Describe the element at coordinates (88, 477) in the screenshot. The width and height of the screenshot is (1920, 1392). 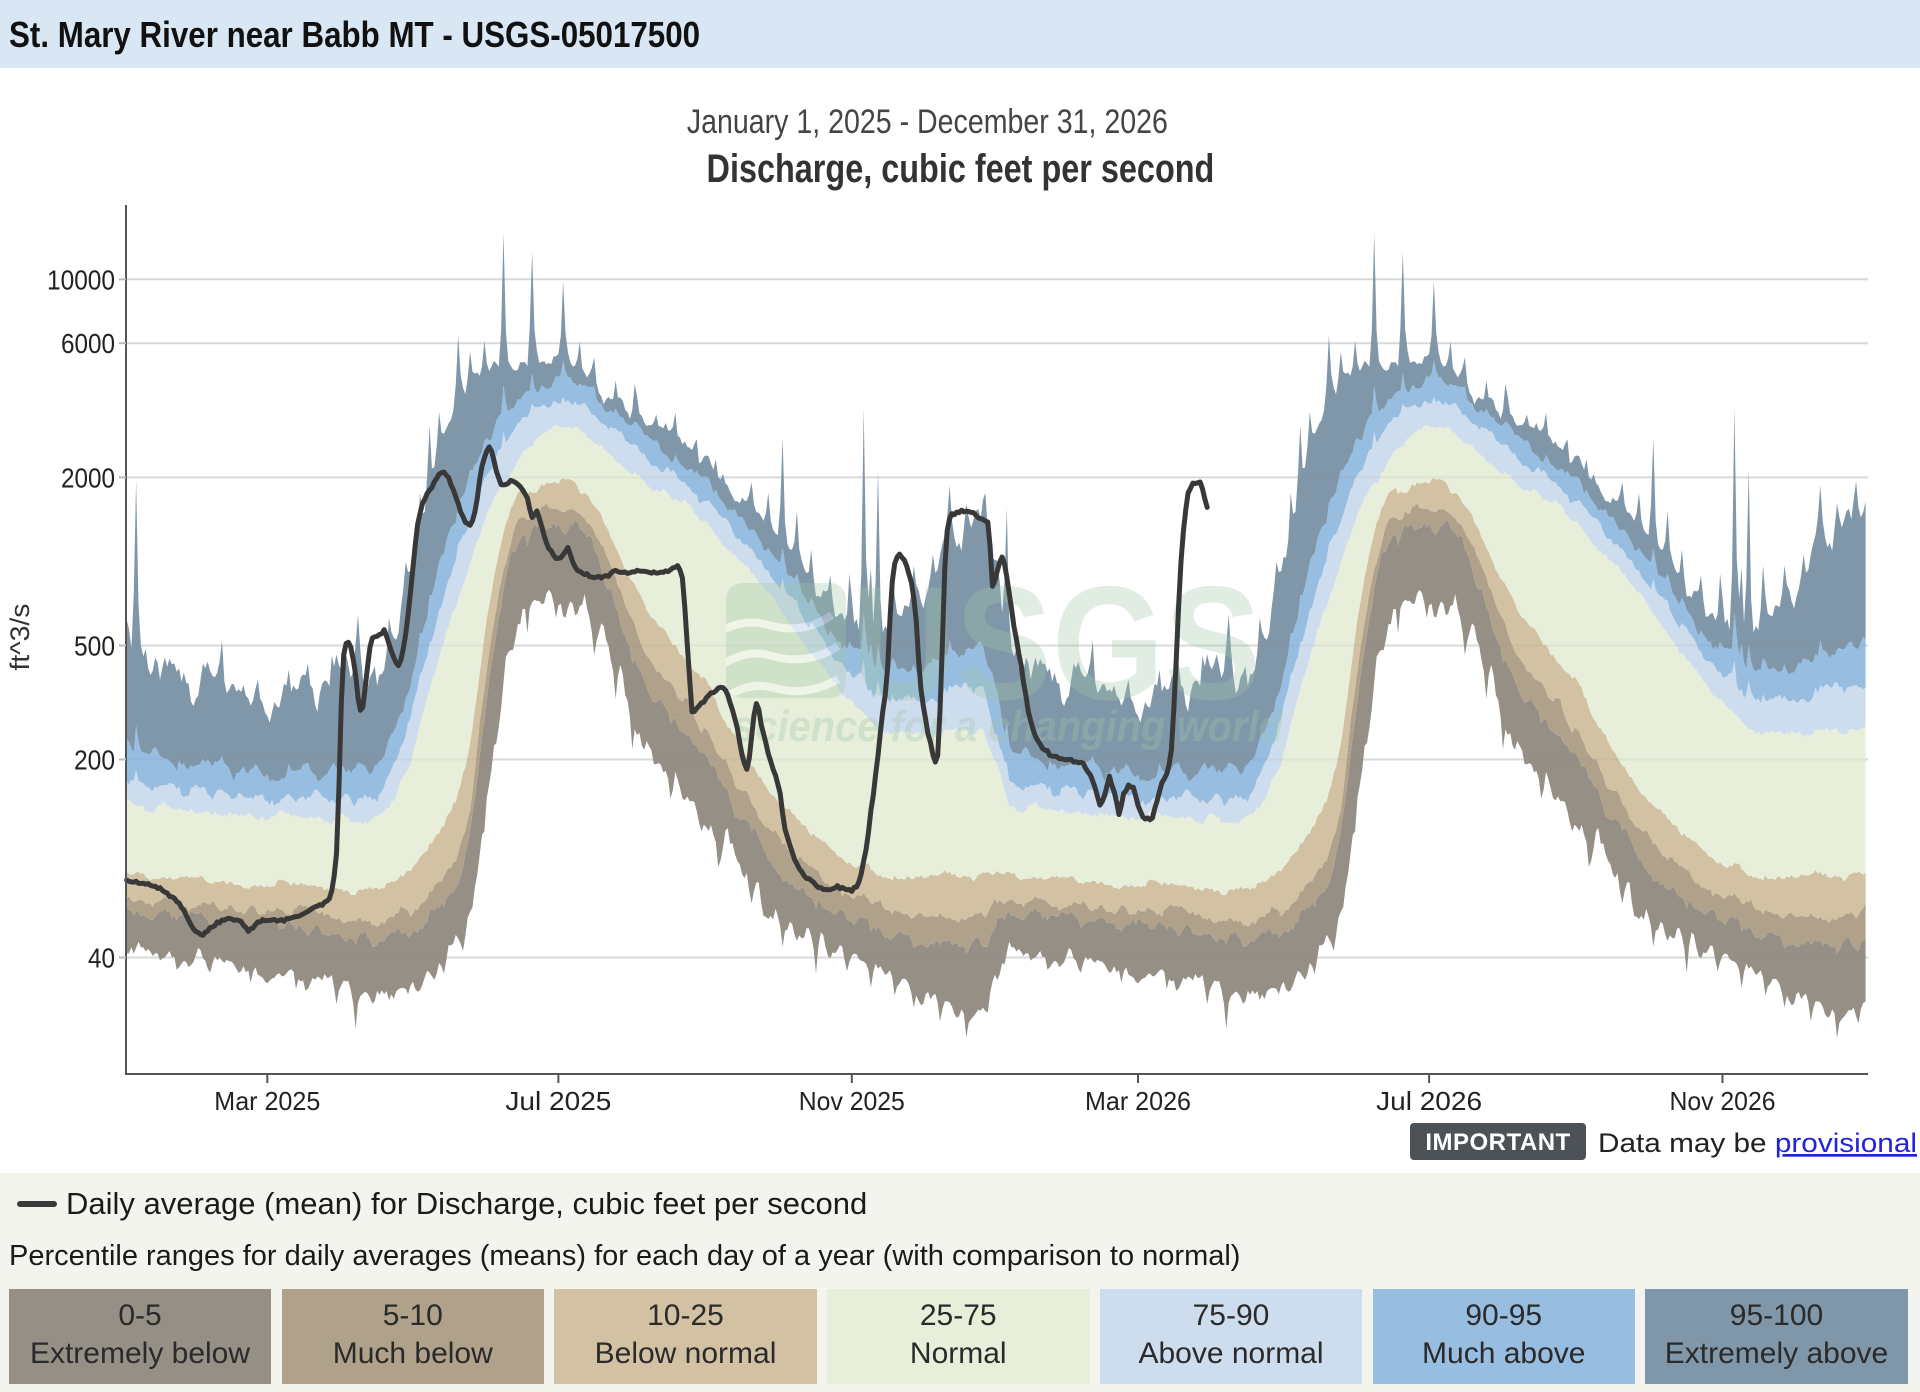
I see `svg-text: 2000` at that location.